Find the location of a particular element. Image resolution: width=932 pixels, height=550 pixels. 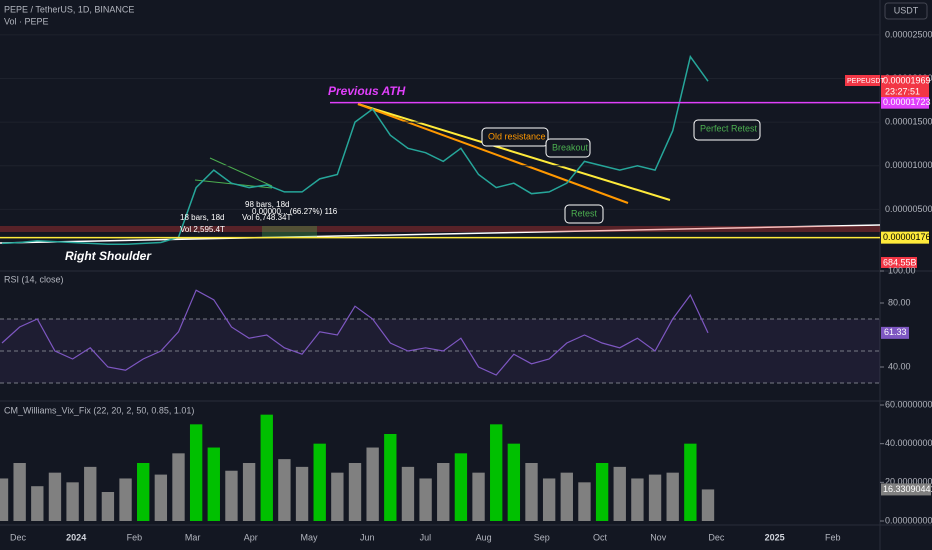

rsi-title: RSI (14, close) is located at coordinates (34, 279).